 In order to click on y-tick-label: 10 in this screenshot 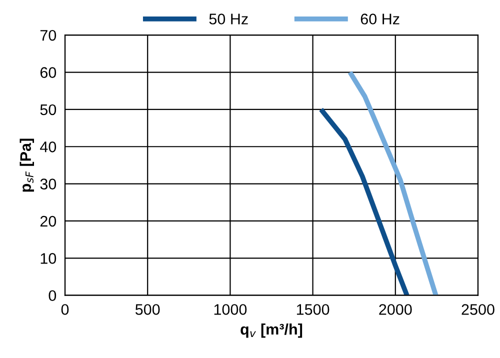, I will do `click(48, 258)`.